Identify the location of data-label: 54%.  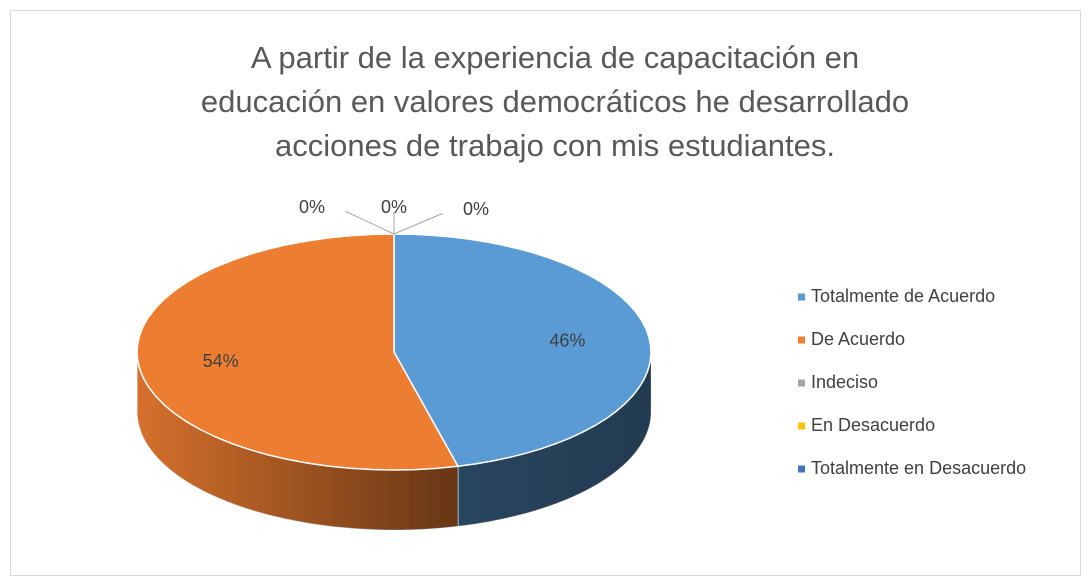
(221, 361).